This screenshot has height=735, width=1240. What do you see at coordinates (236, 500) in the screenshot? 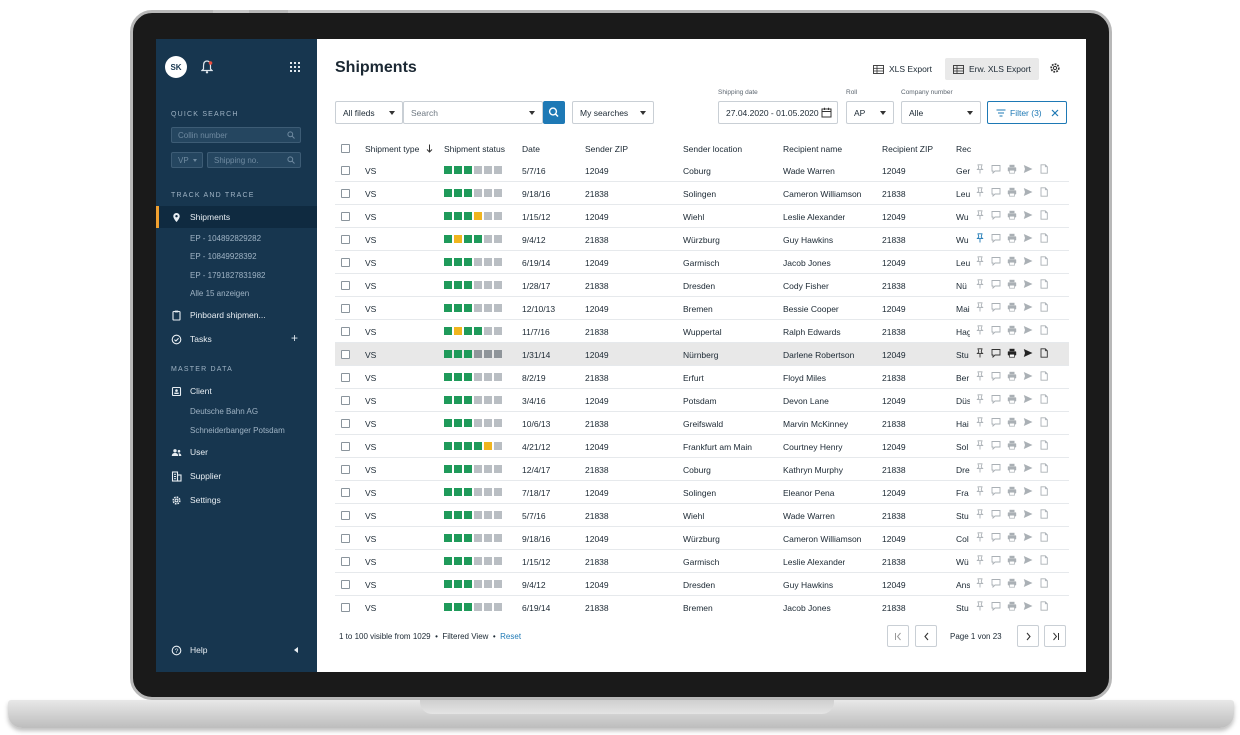
I see `sidebar-item-settings: Settings` at bounding box center [236, 500].